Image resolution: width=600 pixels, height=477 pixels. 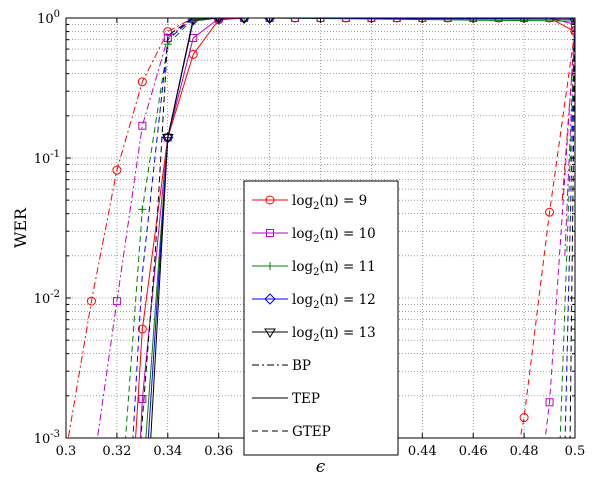 I want to click on legend-entry: TEP, so click(x=286, y=399).